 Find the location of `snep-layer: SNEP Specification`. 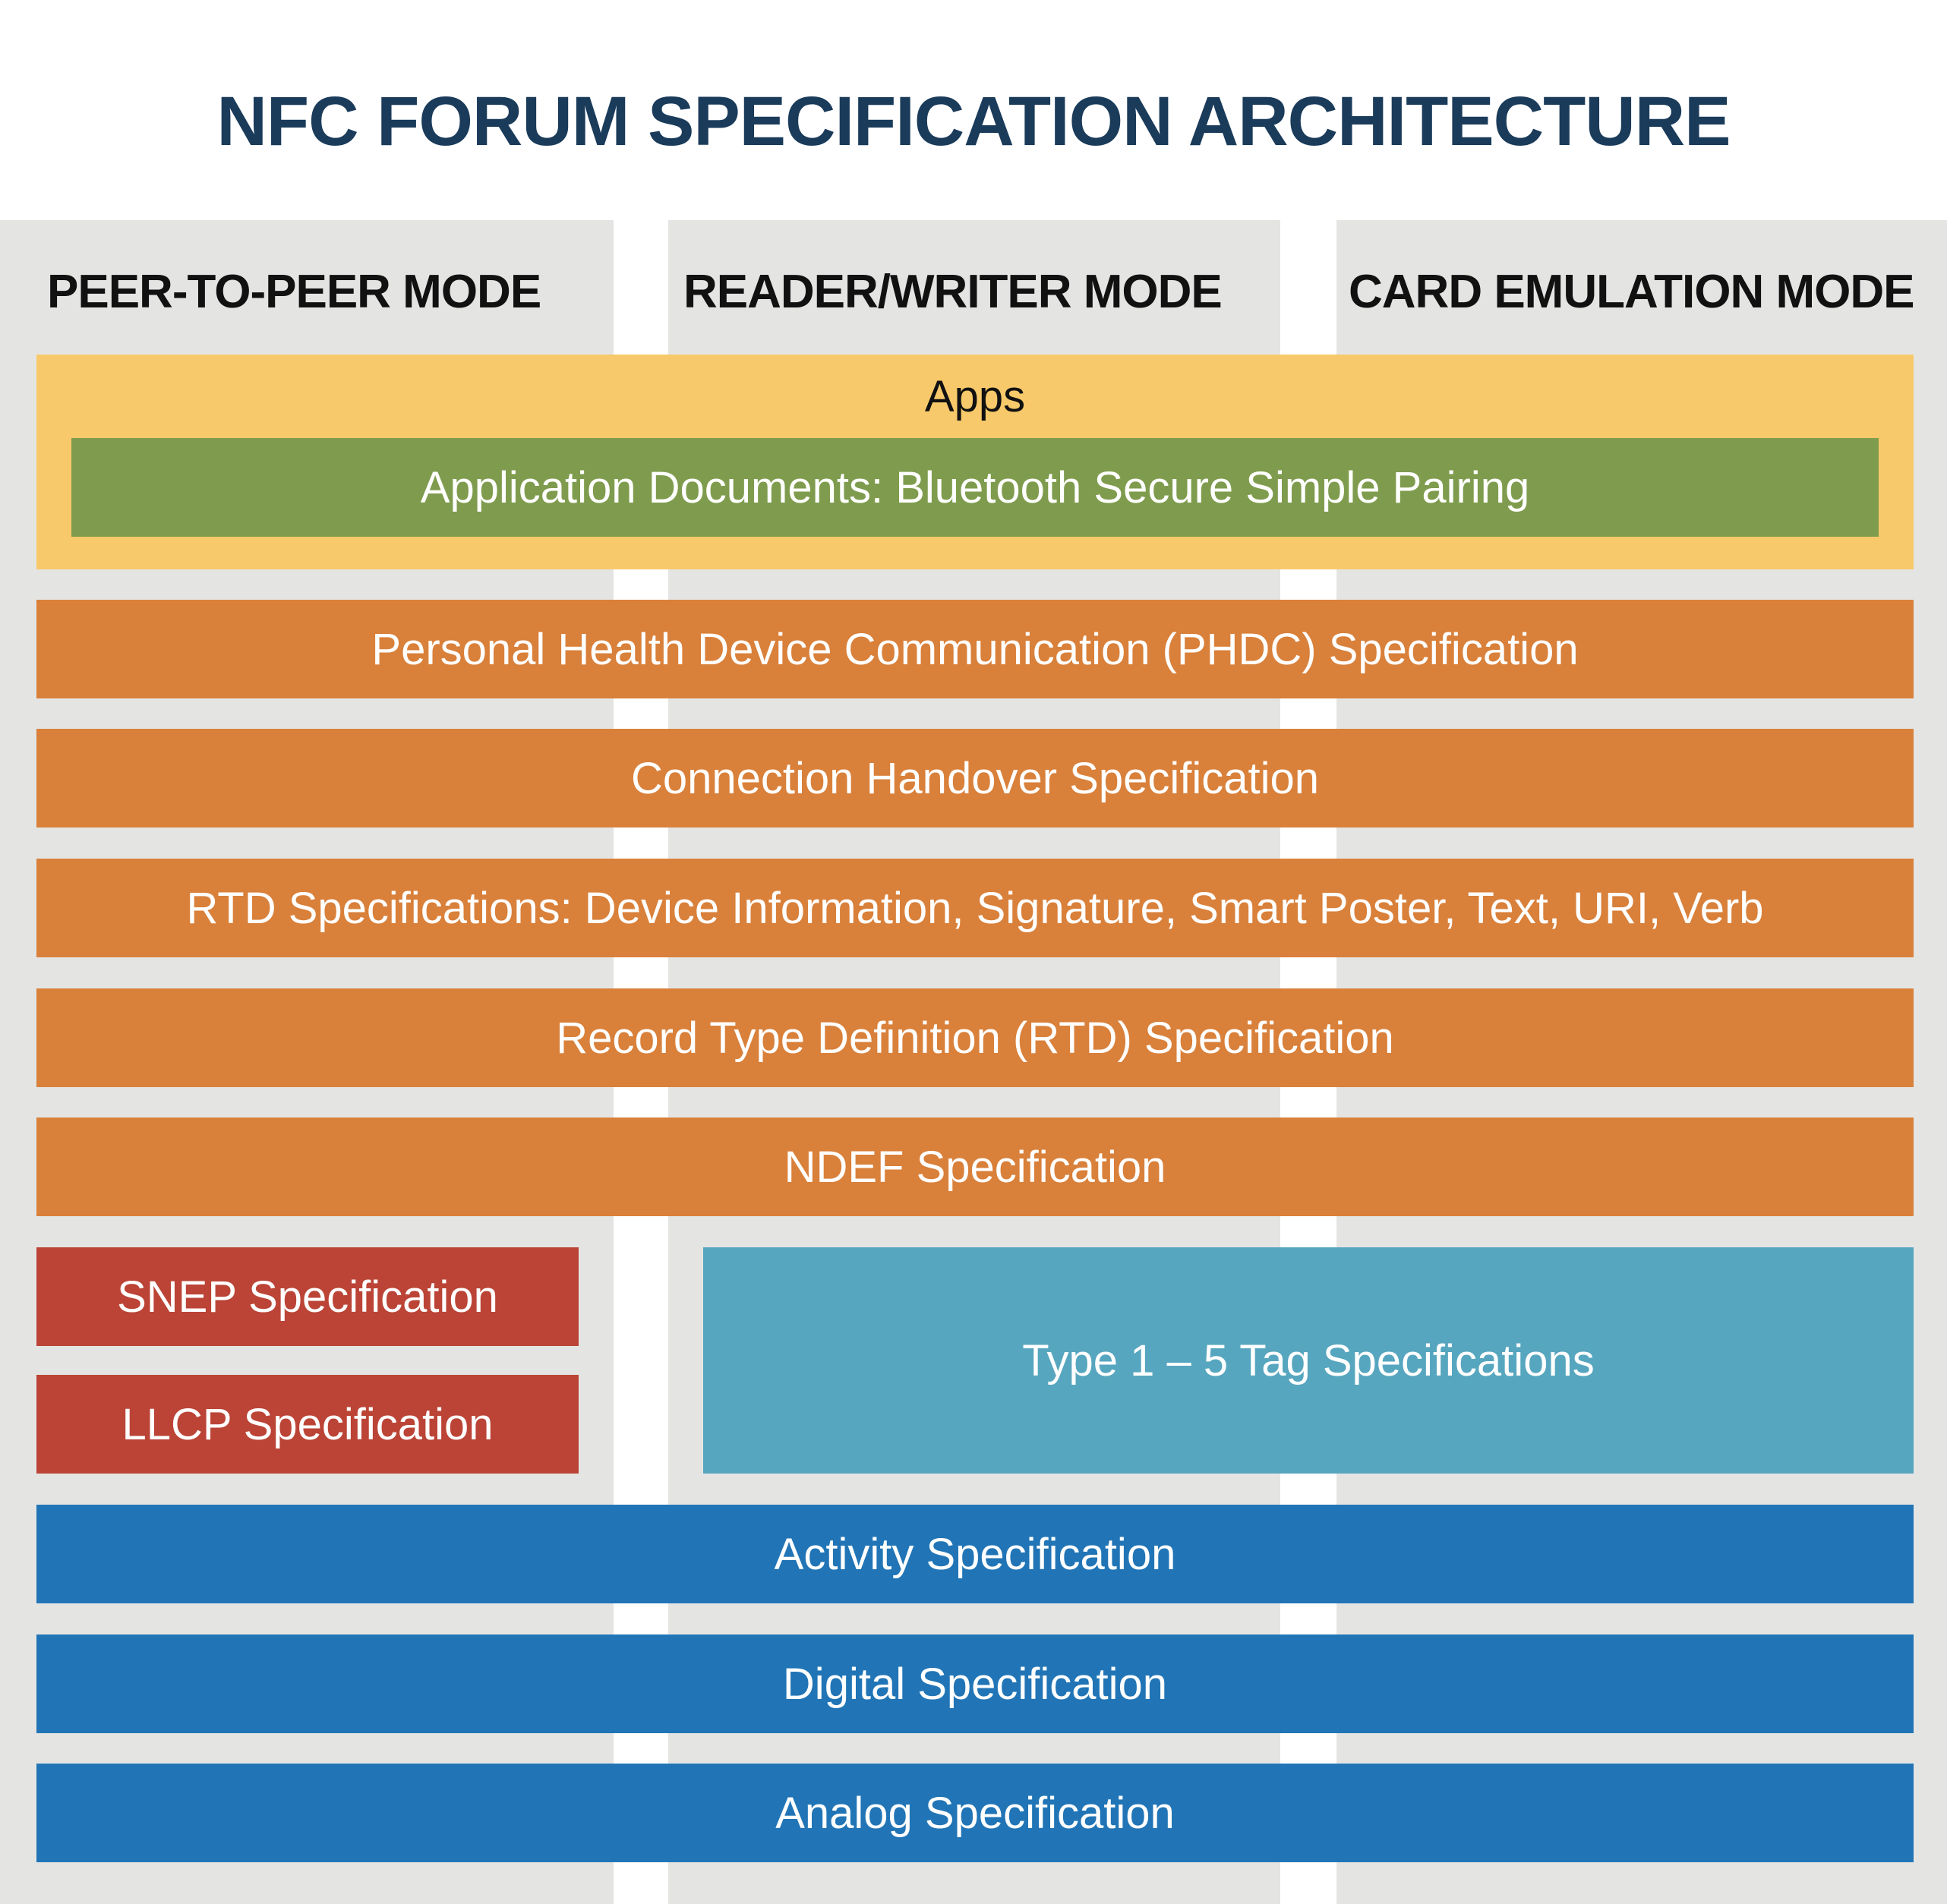

snep-layer: SNEP Specification is located at coordinates (307, 1296).